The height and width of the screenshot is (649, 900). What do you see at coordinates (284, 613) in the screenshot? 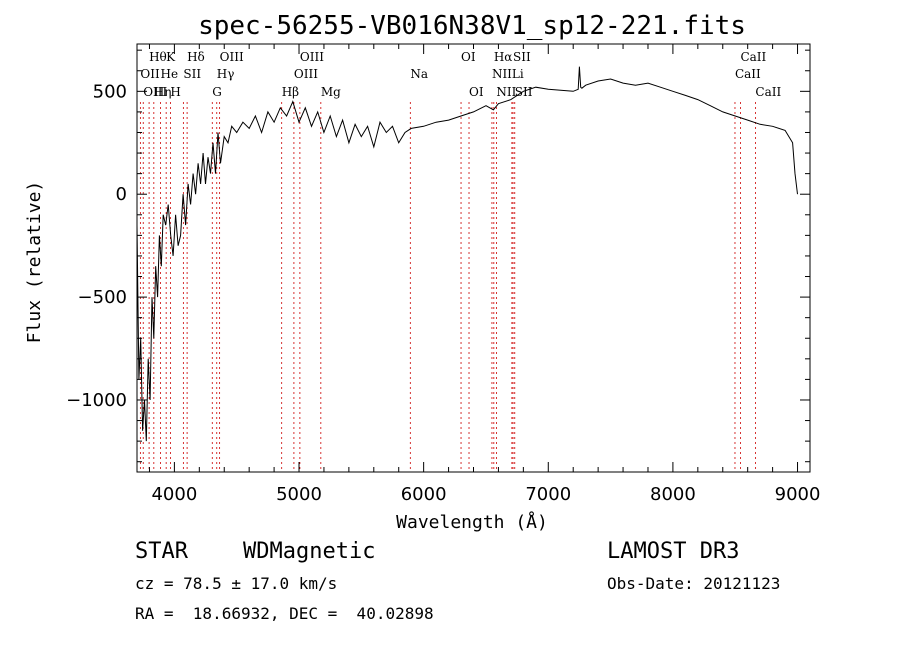
I see `ra-dec: RA = 18.66932, DEC = 40.02898` at bounding box center [284, 613].